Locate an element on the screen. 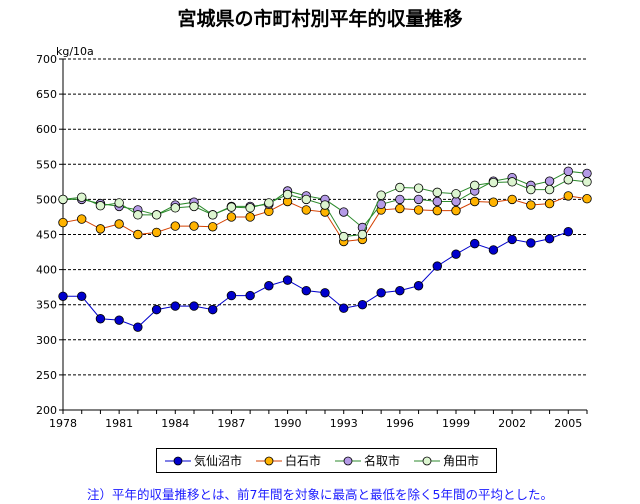  chart-title: 宮城県の市町村別平年的収量推移 is located at coordinates (320, 19).